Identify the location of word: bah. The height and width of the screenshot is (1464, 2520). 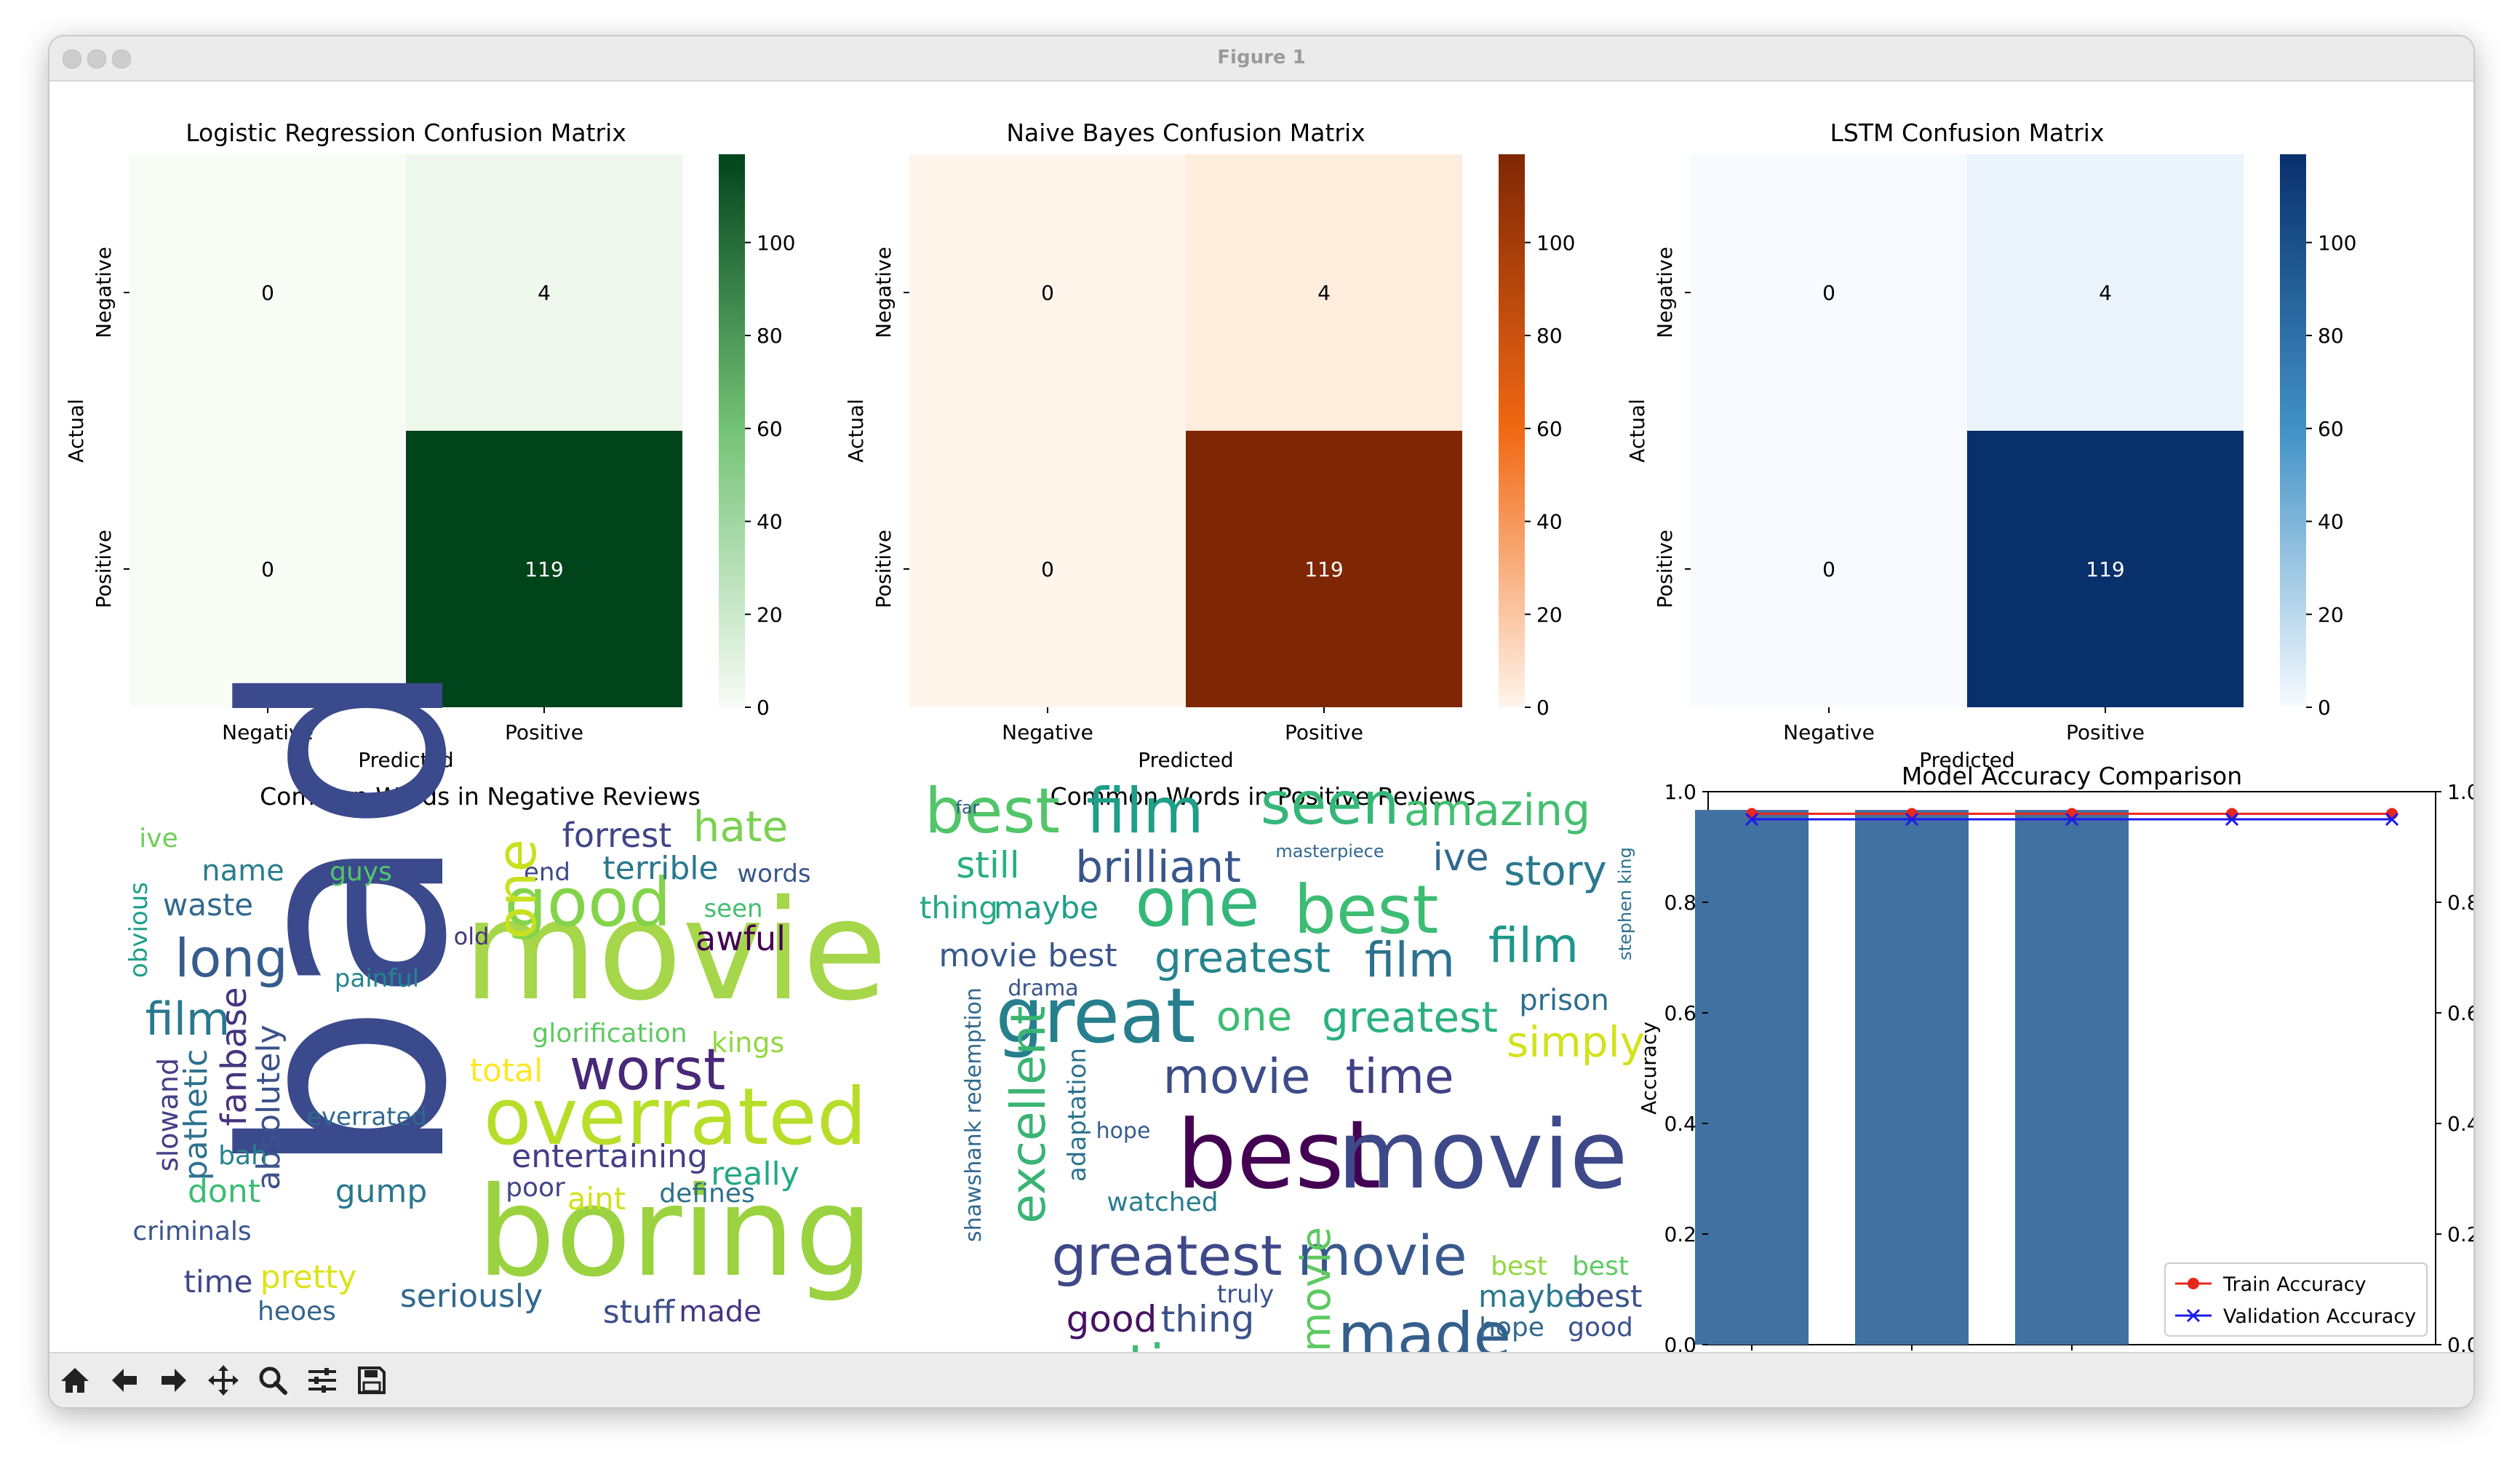
(243, 1156).